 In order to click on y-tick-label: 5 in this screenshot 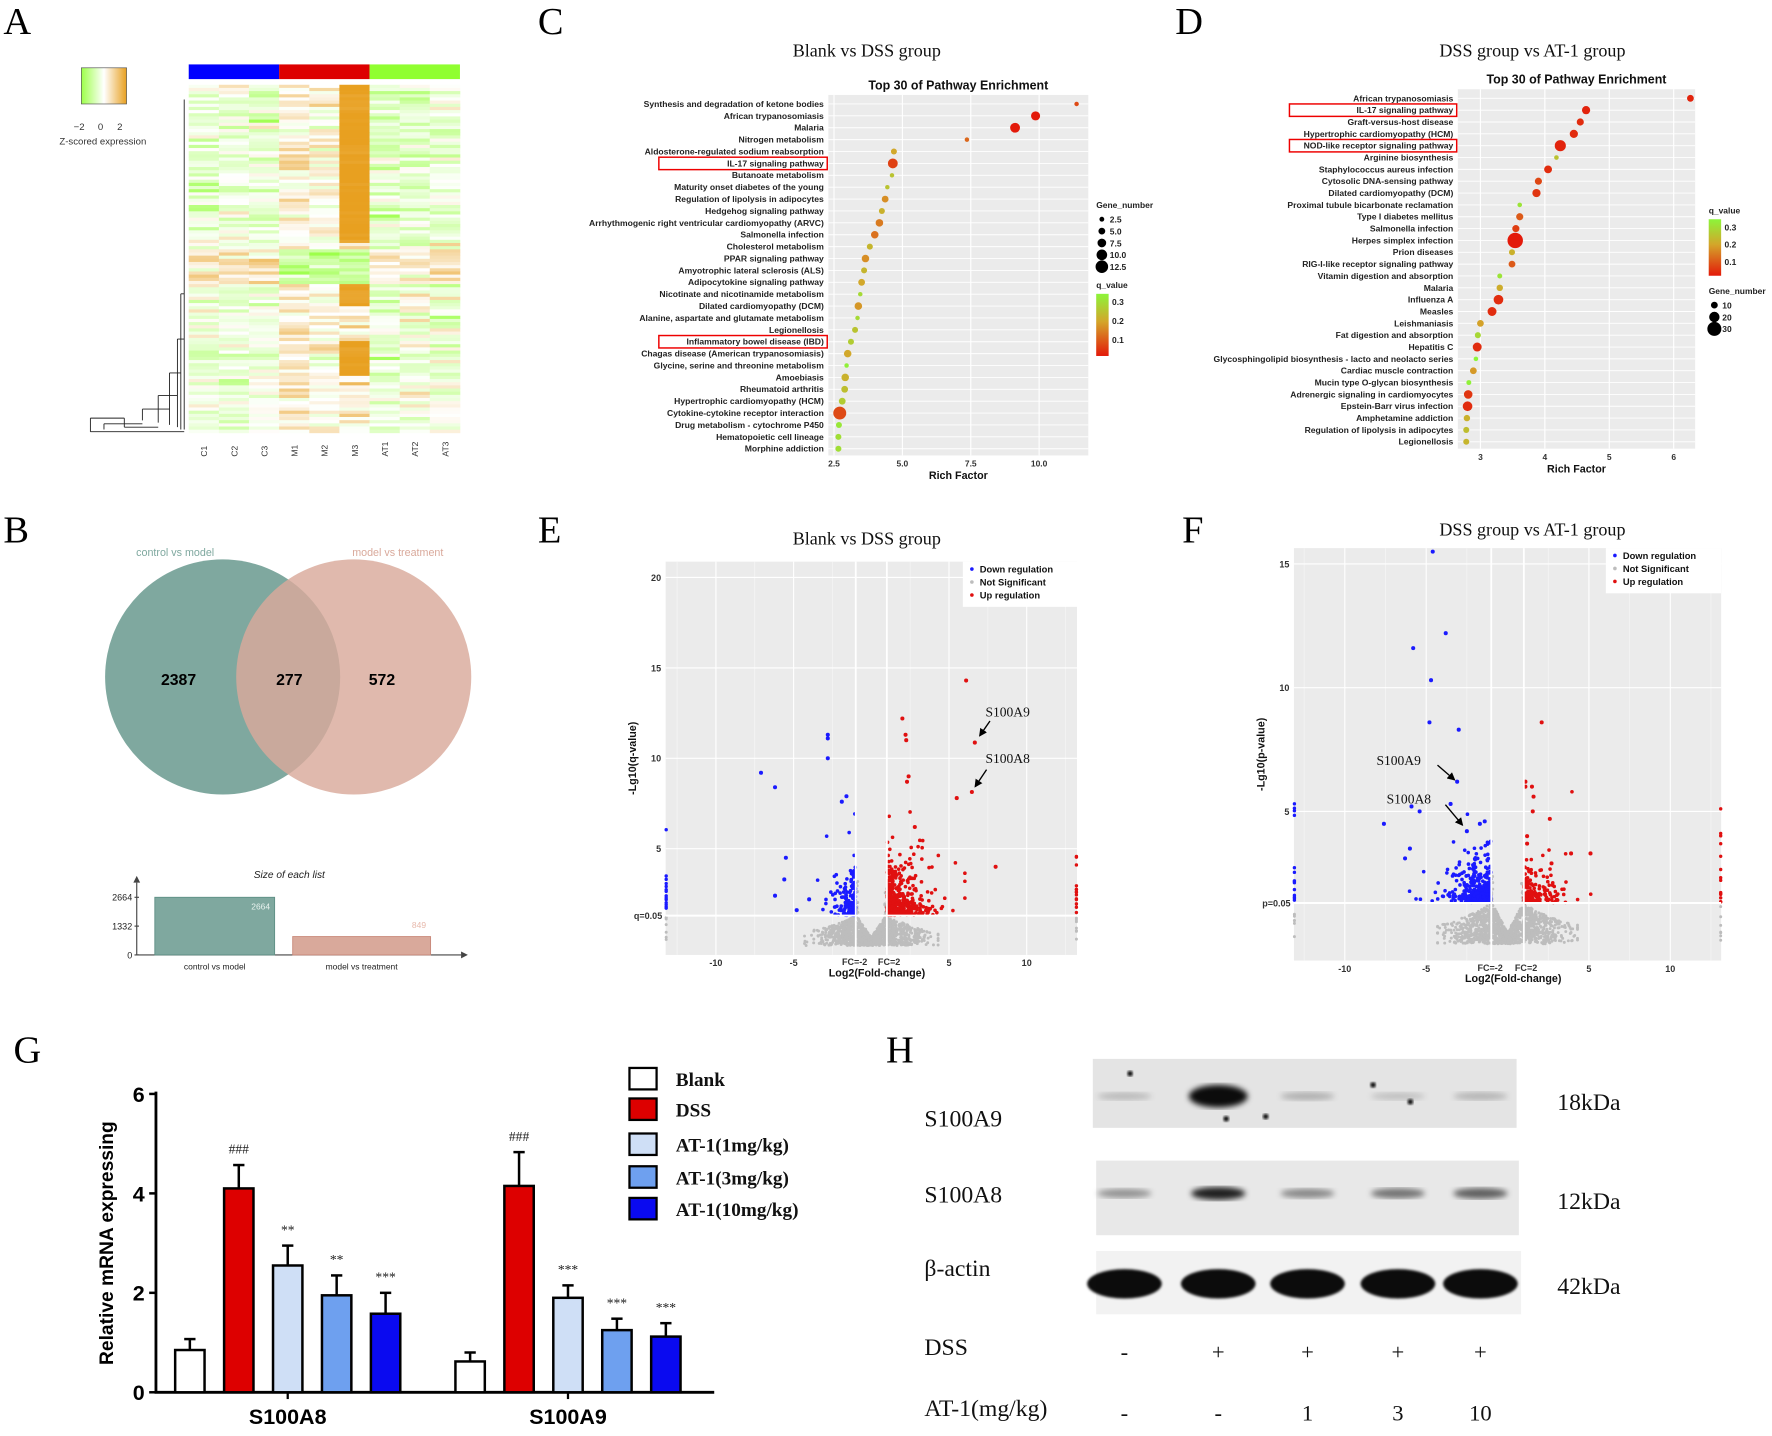, I will do `click(1286, 812)`.